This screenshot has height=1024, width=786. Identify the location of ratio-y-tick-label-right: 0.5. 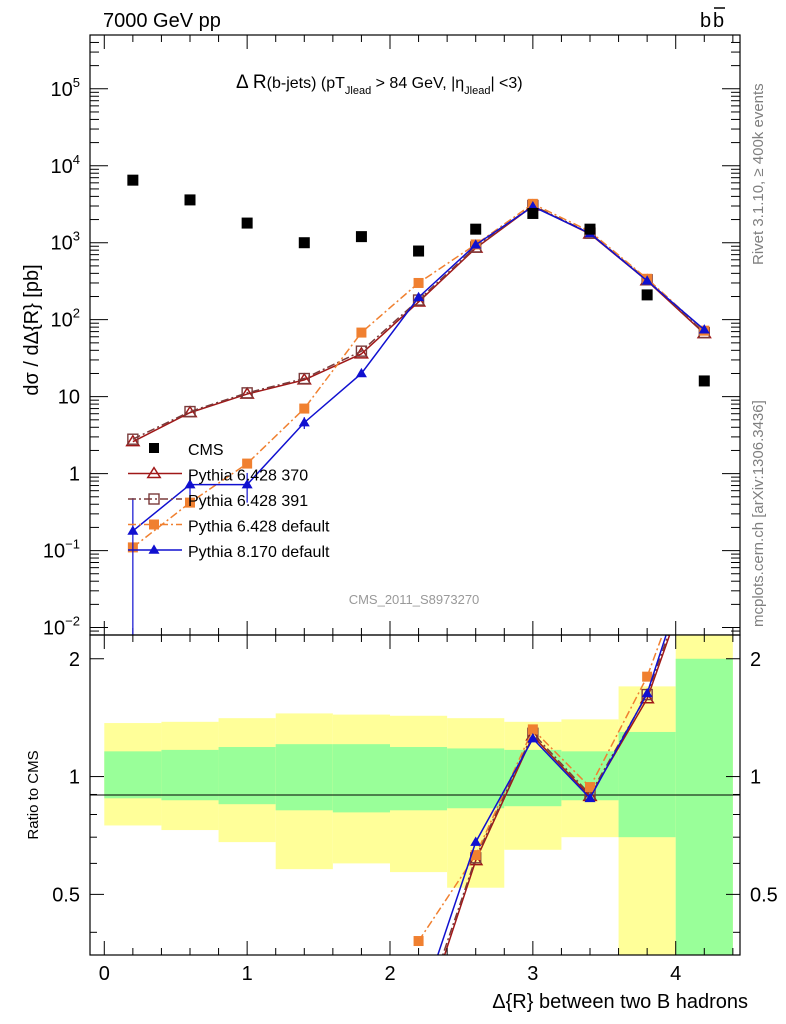
(764, 895).